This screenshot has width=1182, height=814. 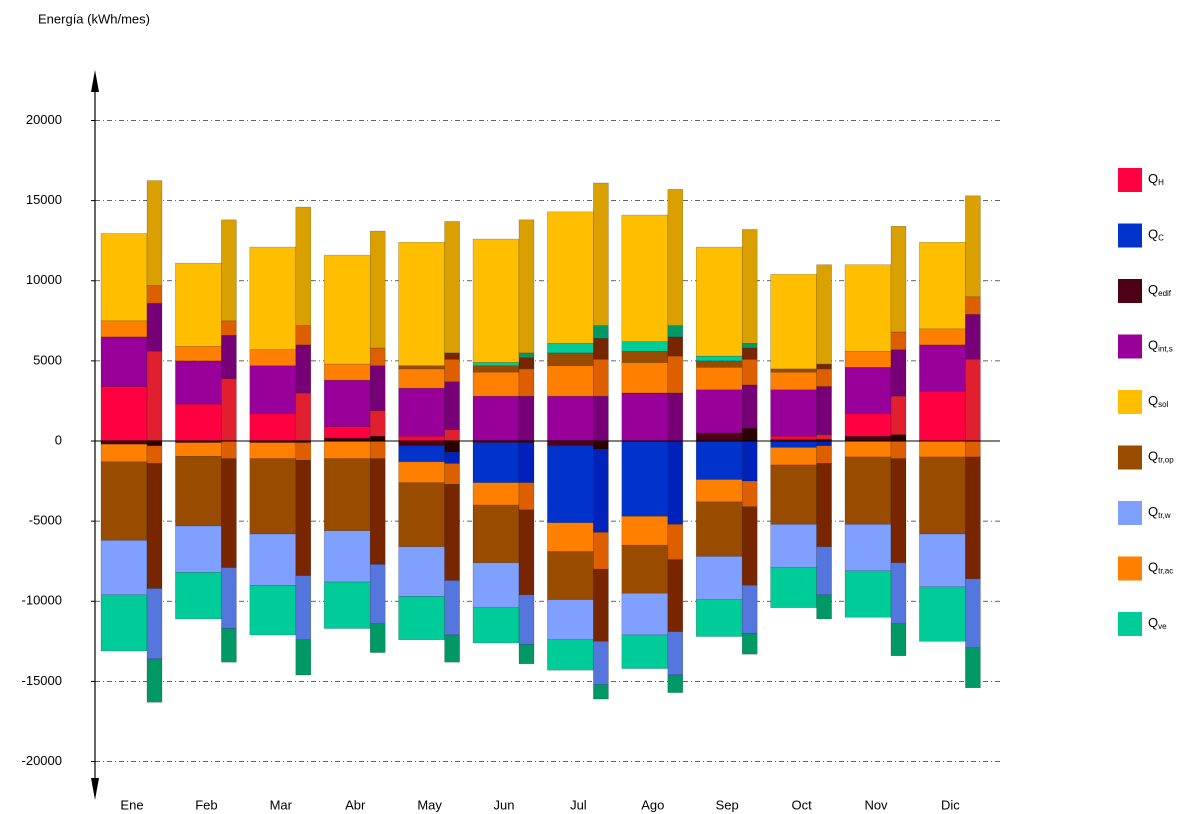 I want to click on x-tick-label: Ago, so click(x=652, y=804).